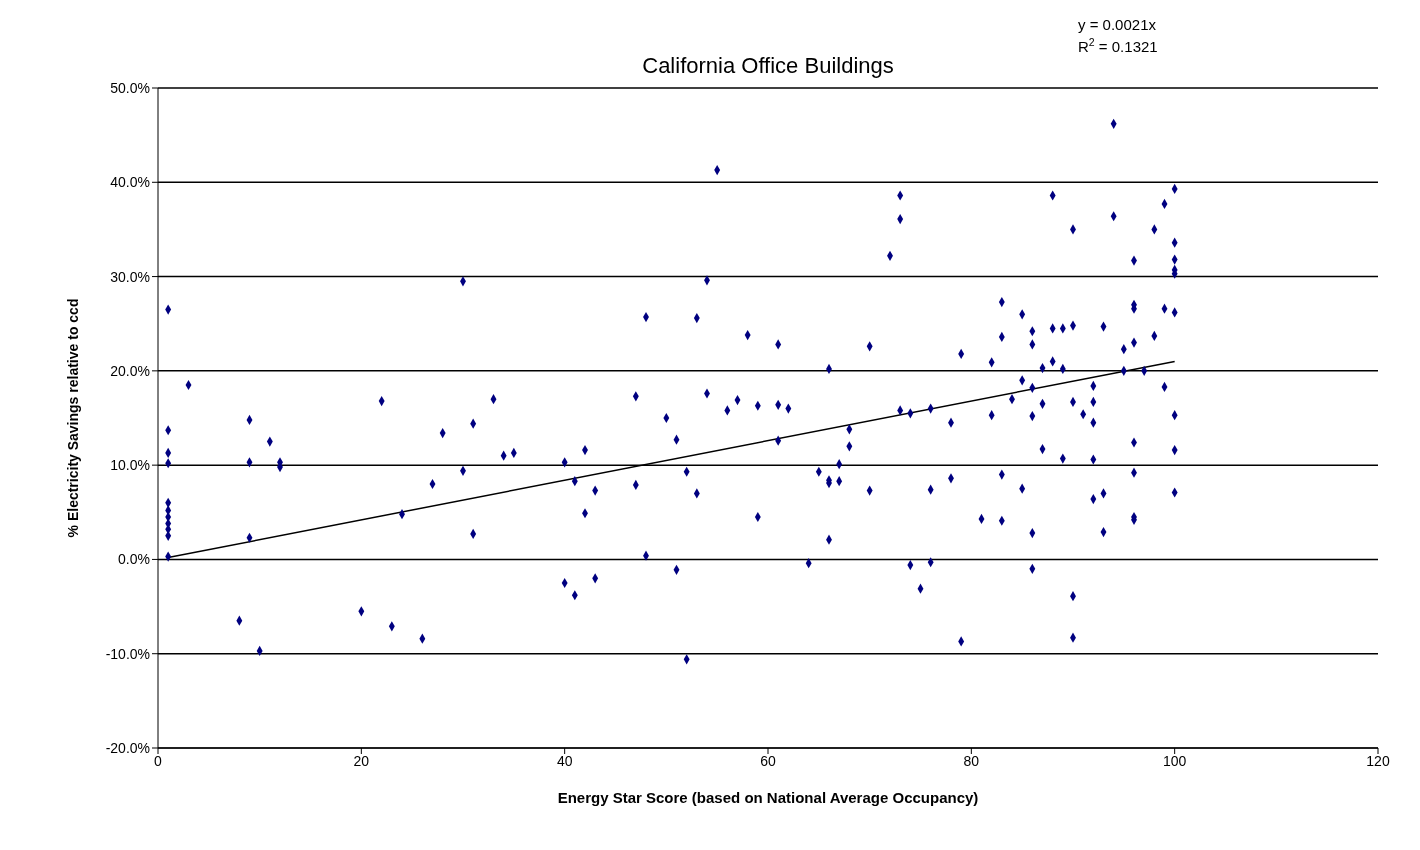  Describe the element at coordinates (130, 276) in the screenshot. I see `y-tick-label: 30.0%` at that location.